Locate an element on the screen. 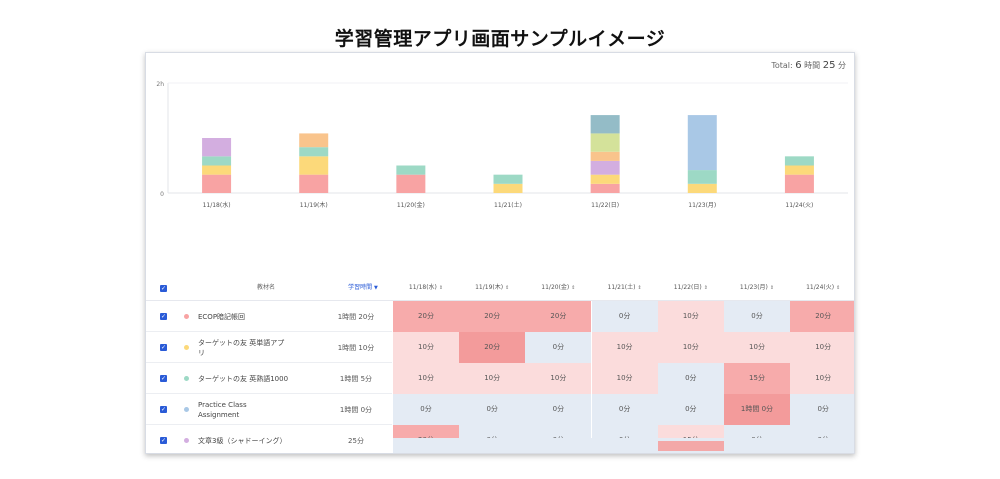  header-day: 11/19(木) ⇕ is located at coordinates (492, 288).